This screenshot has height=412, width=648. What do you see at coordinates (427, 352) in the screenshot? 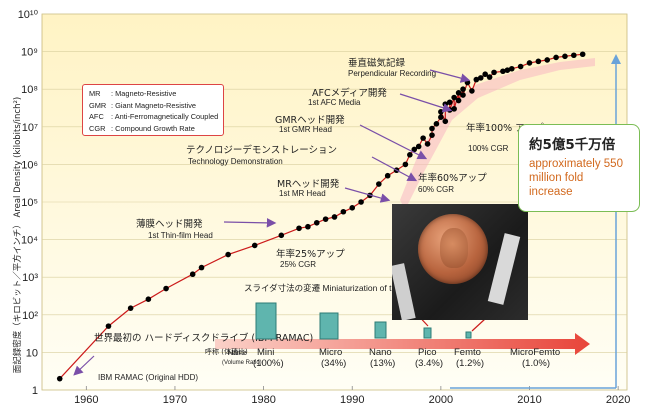
I see `slider-pico-name: Pico` at bounding box center [427, 352].